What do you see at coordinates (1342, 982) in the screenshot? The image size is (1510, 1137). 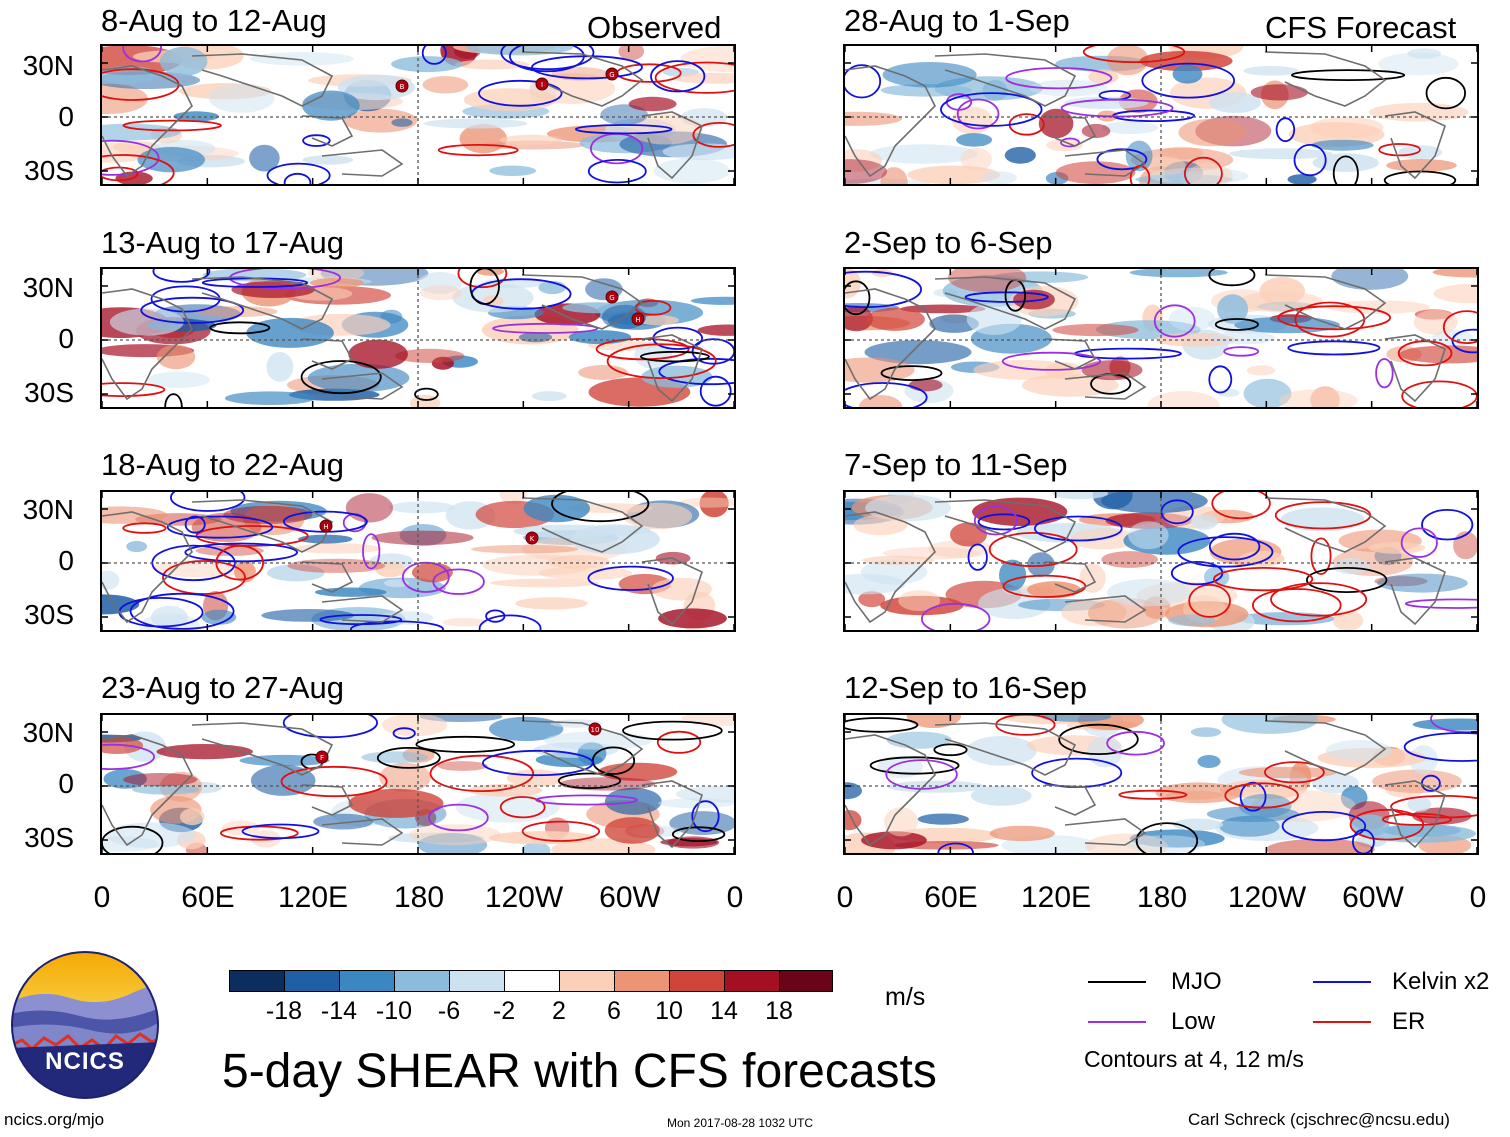 I see `legend-line-kelvin` at bounding box center [1342, 982].